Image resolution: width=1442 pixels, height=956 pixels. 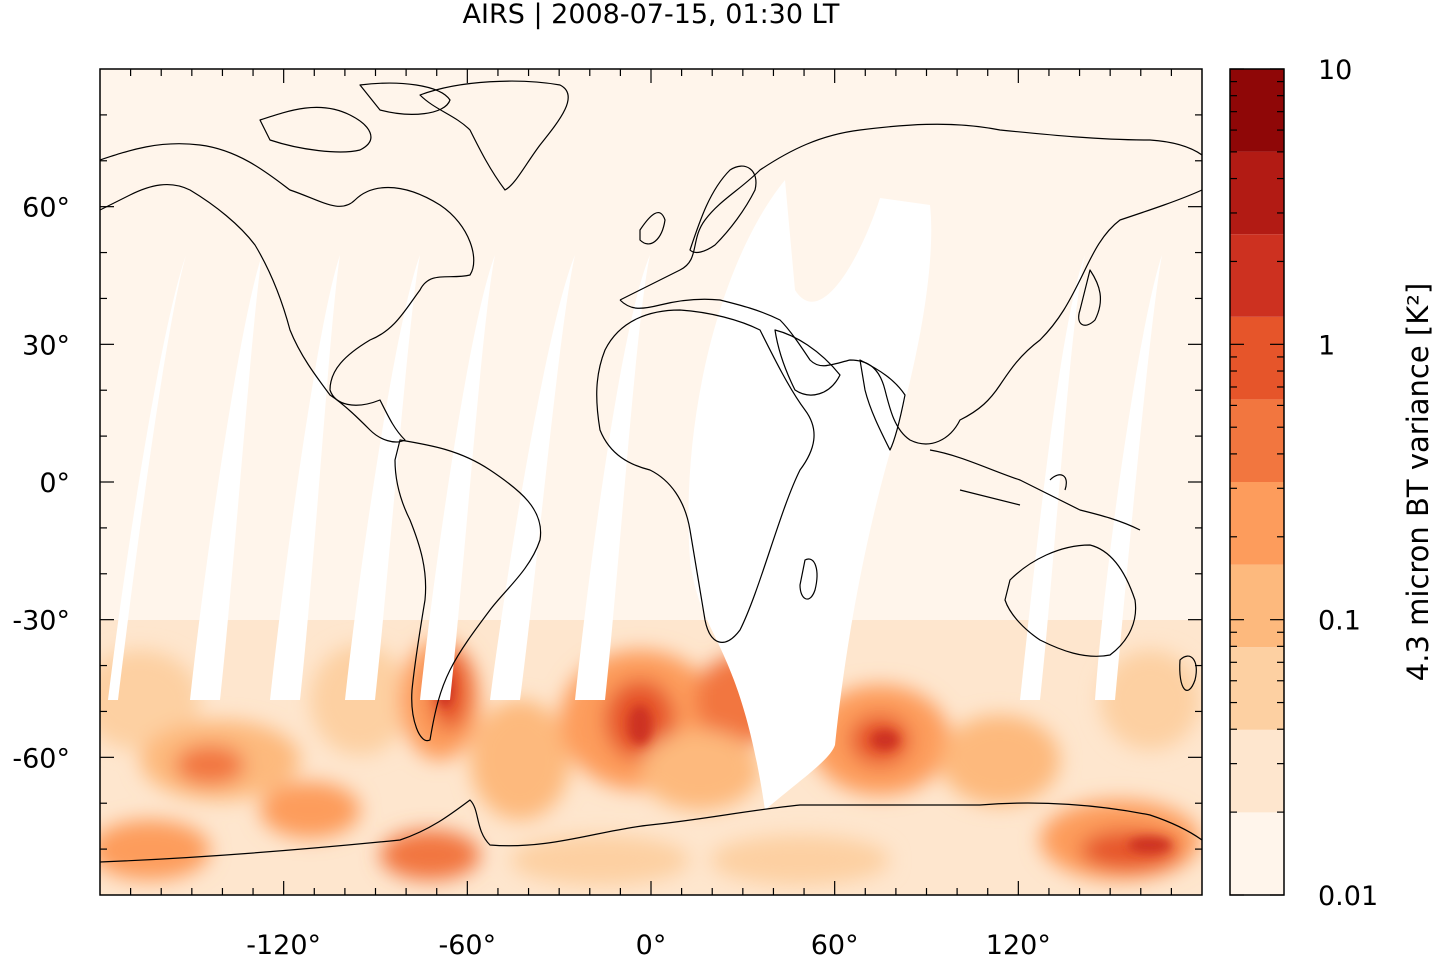 I want to click on coastline-south-america, so click(x=468, y=590).